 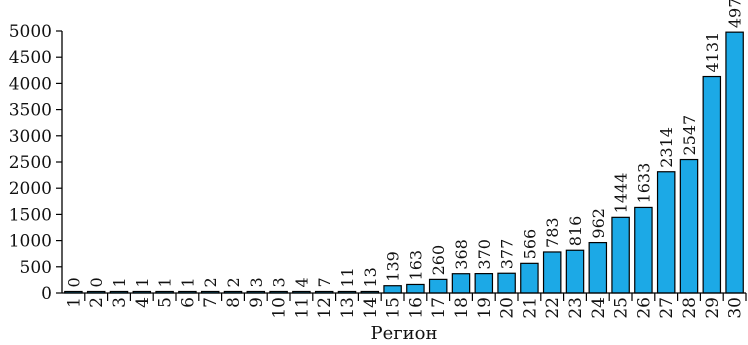 I want to click on x-tick-label: 1, so click(x=74, y=302).